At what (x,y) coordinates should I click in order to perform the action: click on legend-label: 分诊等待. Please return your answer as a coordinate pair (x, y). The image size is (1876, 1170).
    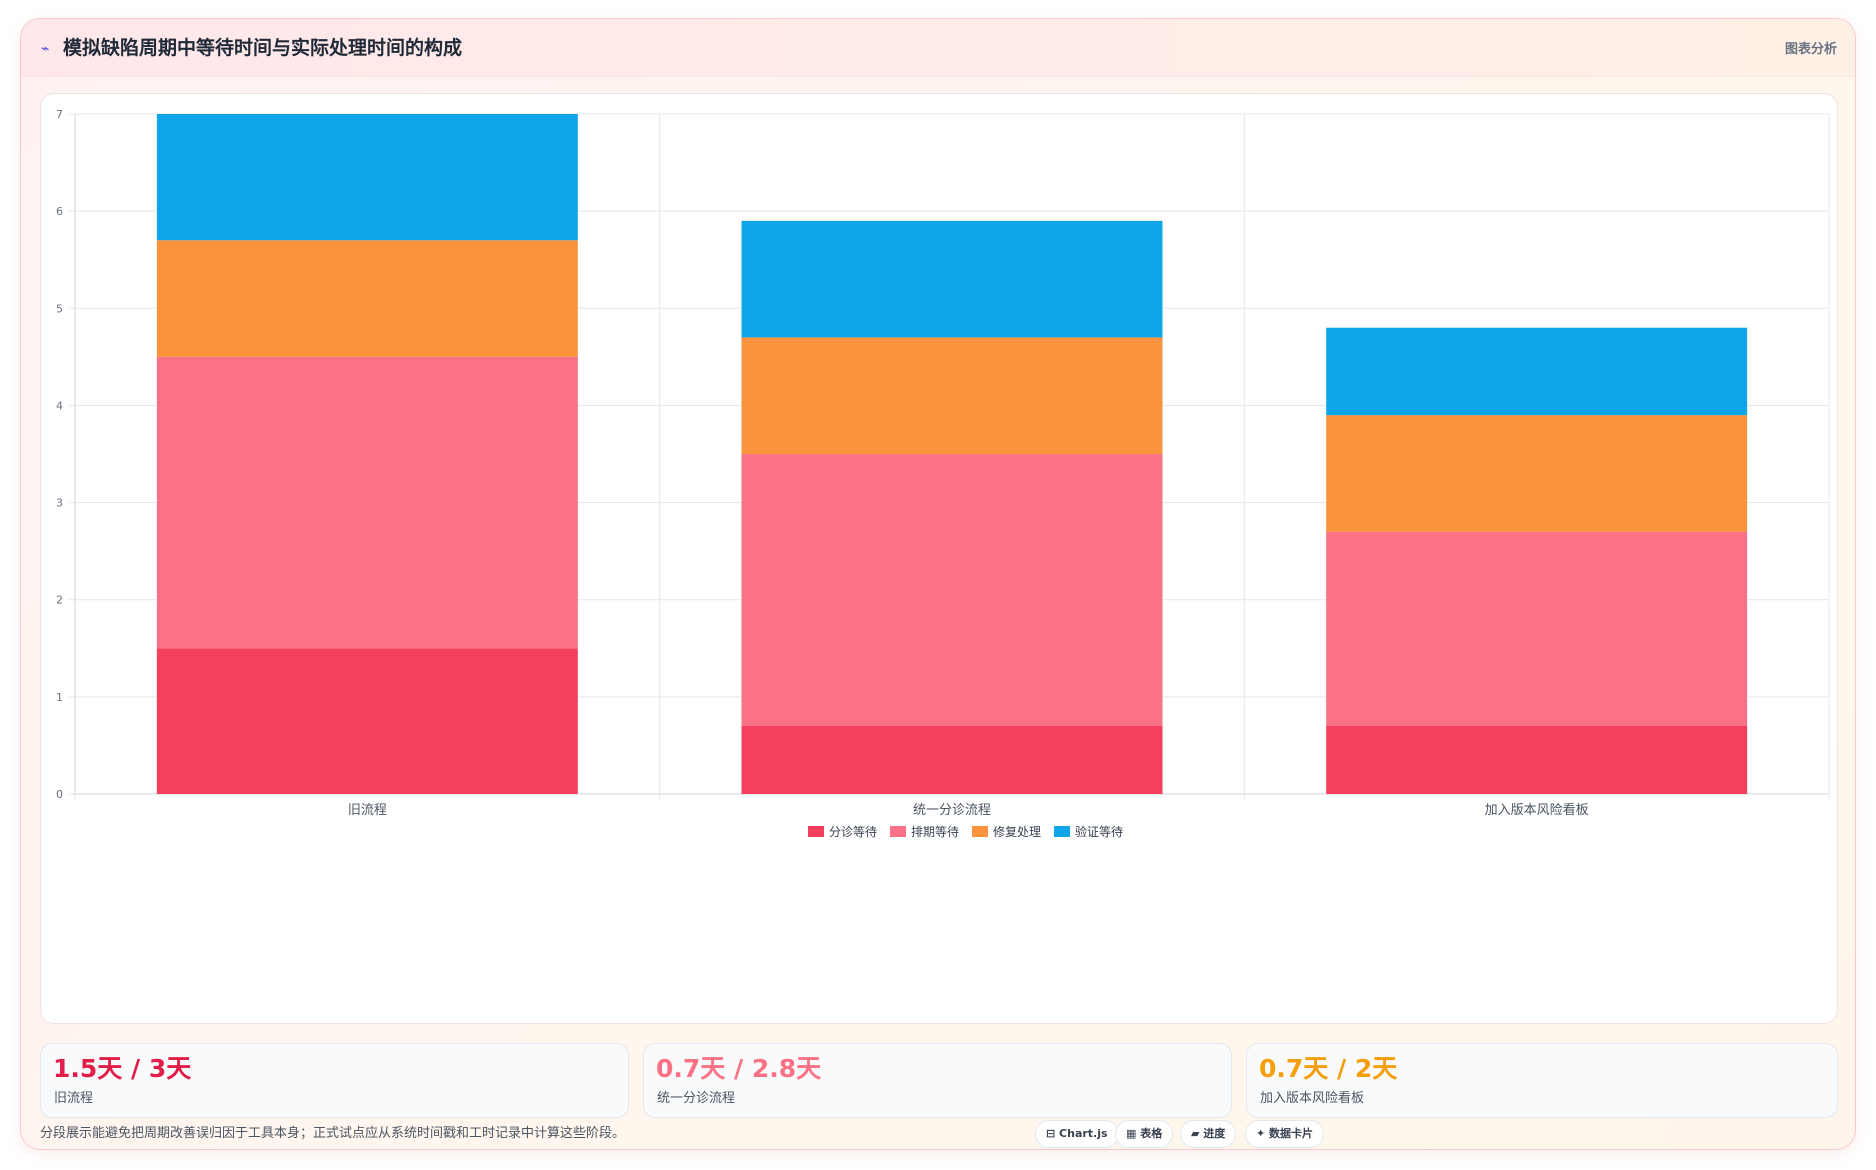
    Looking at the image, I should click on (853, 832).